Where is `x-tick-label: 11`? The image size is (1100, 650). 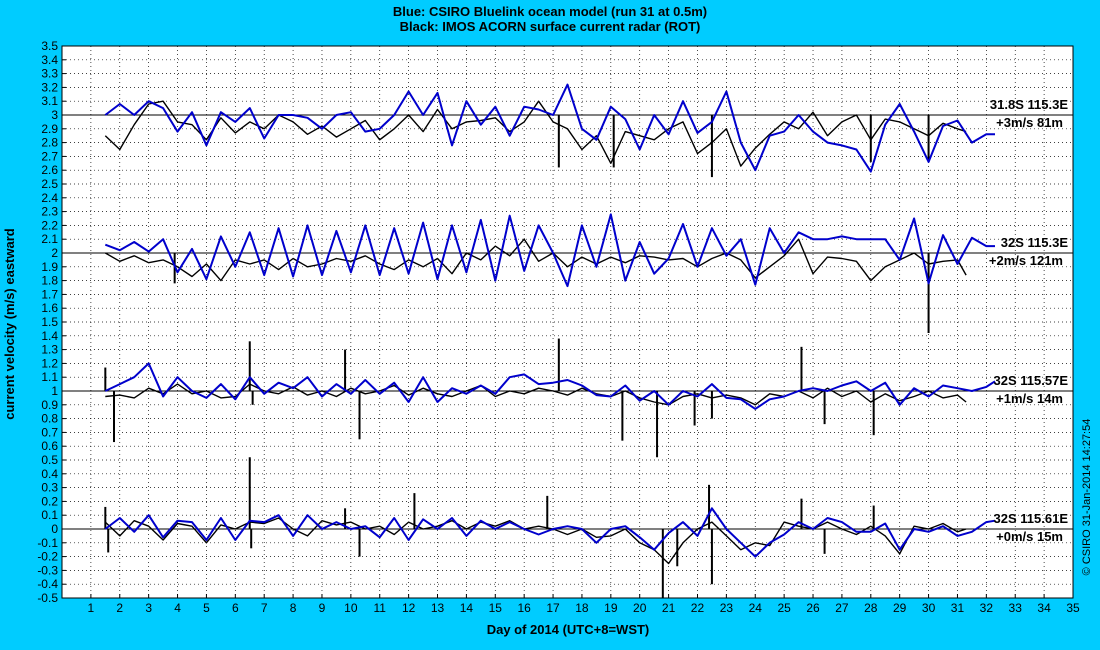 x-tick-label: 11 is located at coordinates (380, 608).